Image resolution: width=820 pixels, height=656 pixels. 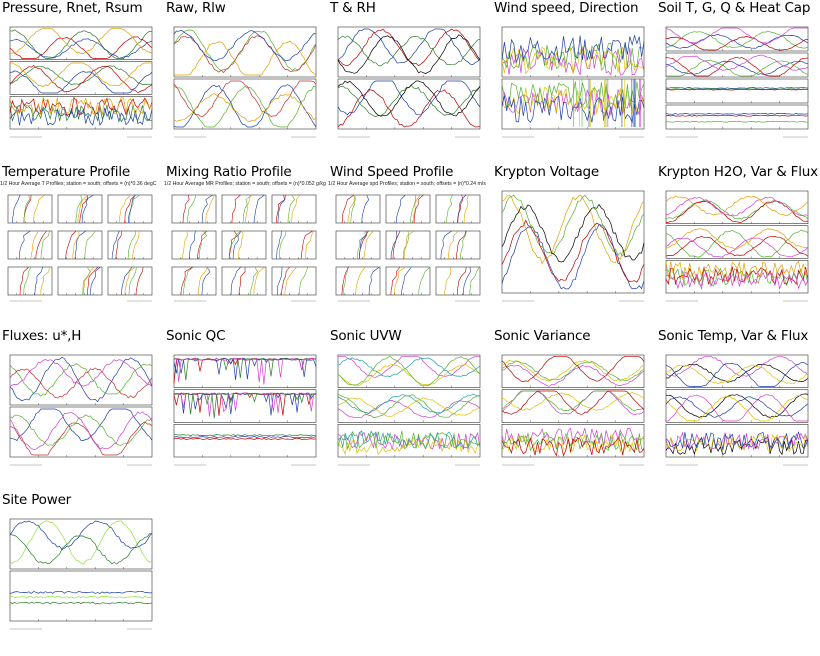 What do you see at coordinates (733, 336) in the screenshot?
I see `plot-title-link: Sonic Temp, Var & Flux` at bounding box center [733, 336].